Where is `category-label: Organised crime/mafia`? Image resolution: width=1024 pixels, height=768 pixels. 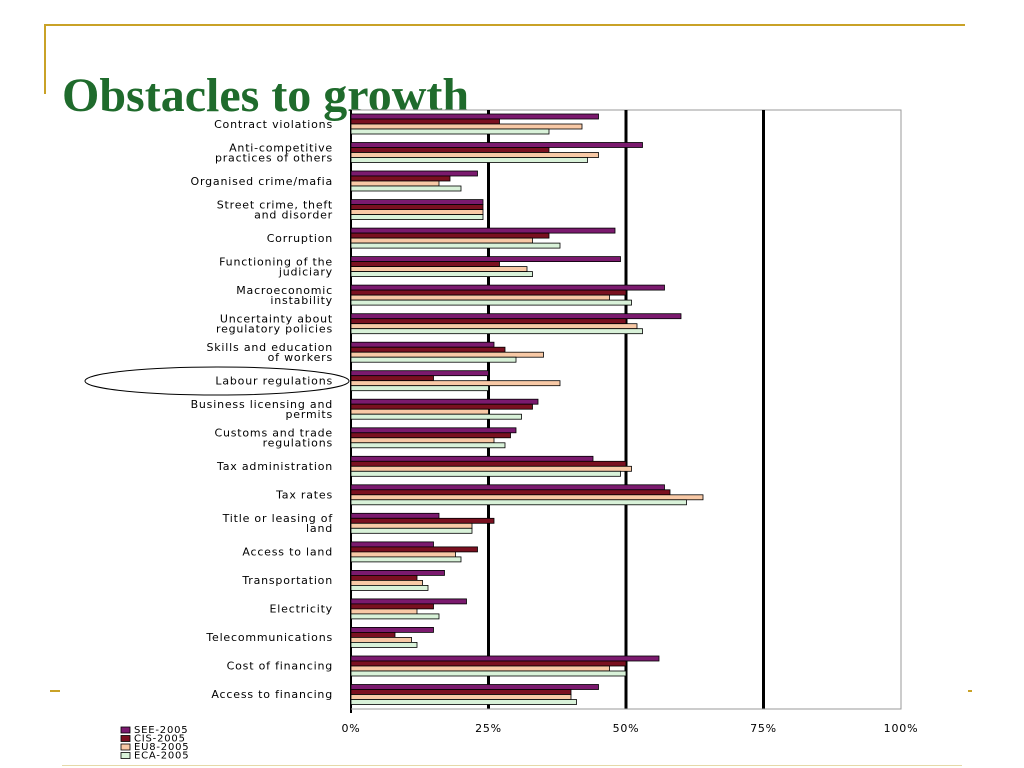 category-label: Organised crime/mafia is located at coordinates (262, 181).